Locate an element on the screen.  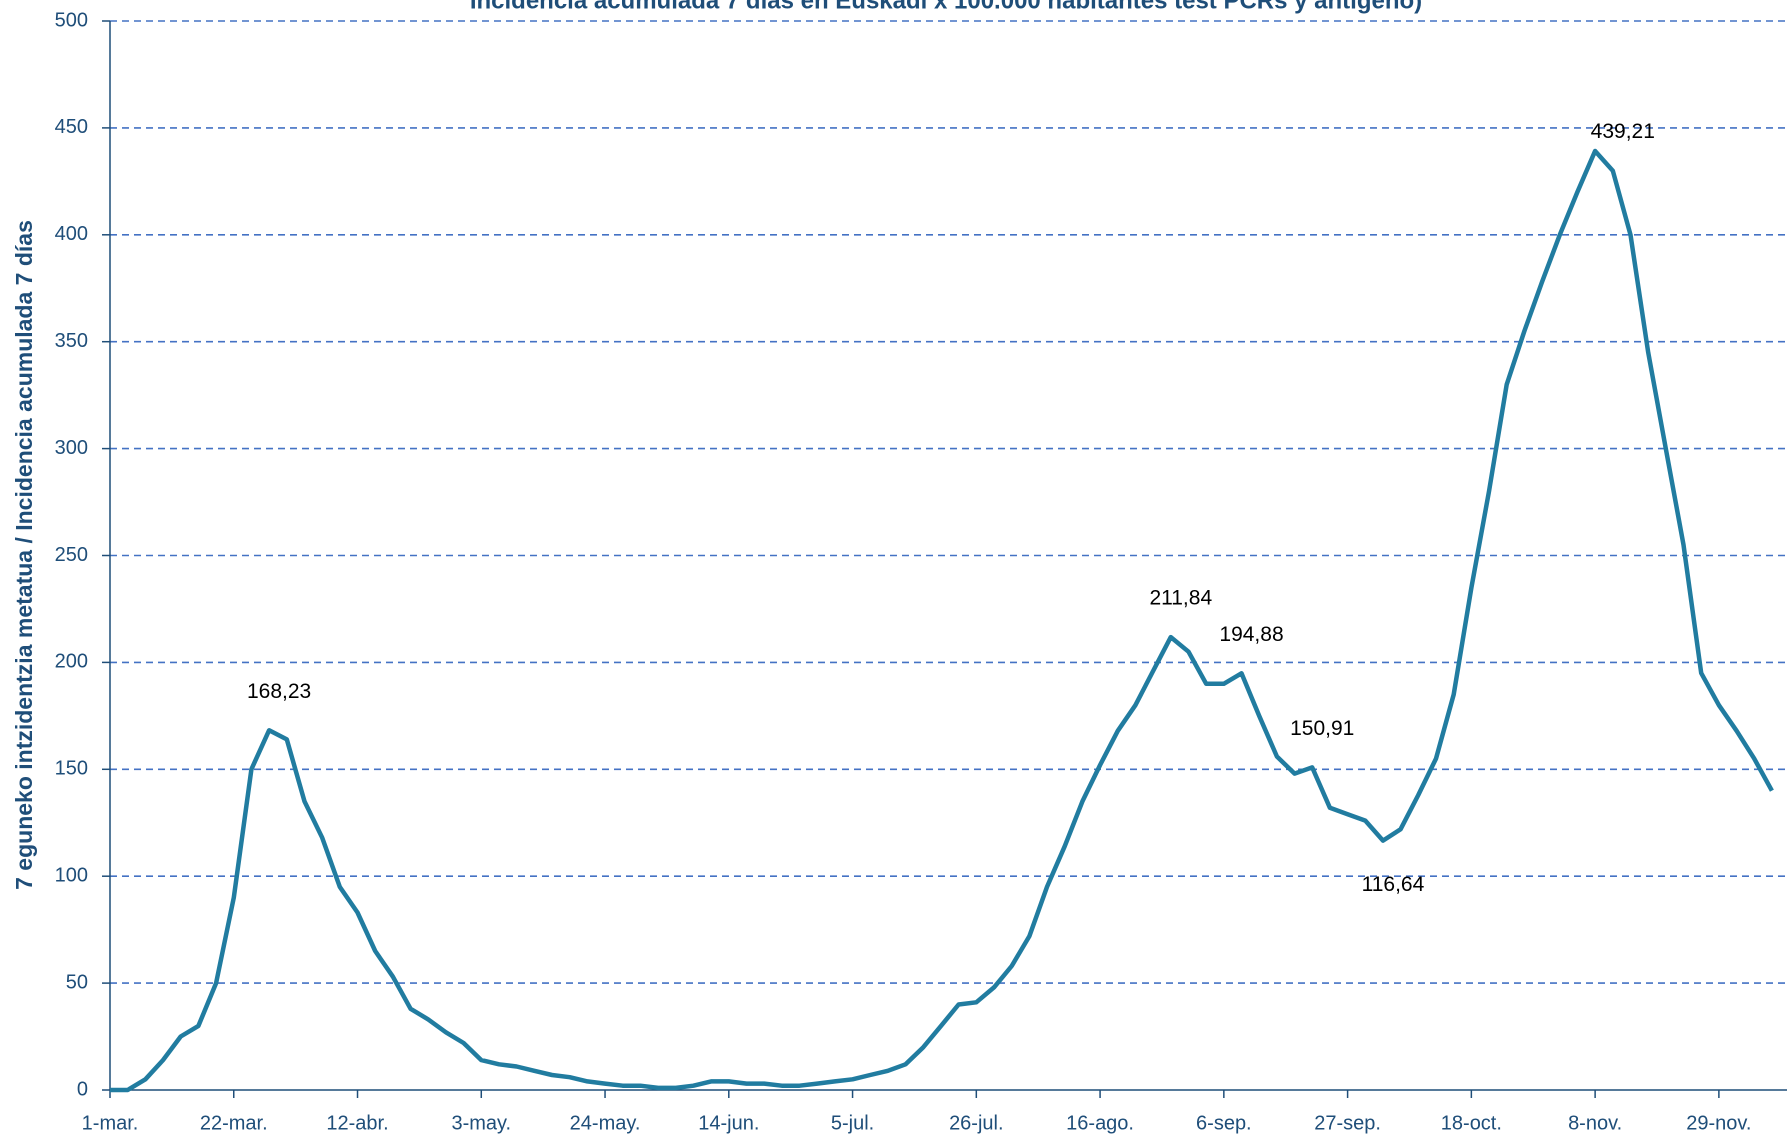
x-tick-label: 22-mar. is located at coordinates (234, 1123).